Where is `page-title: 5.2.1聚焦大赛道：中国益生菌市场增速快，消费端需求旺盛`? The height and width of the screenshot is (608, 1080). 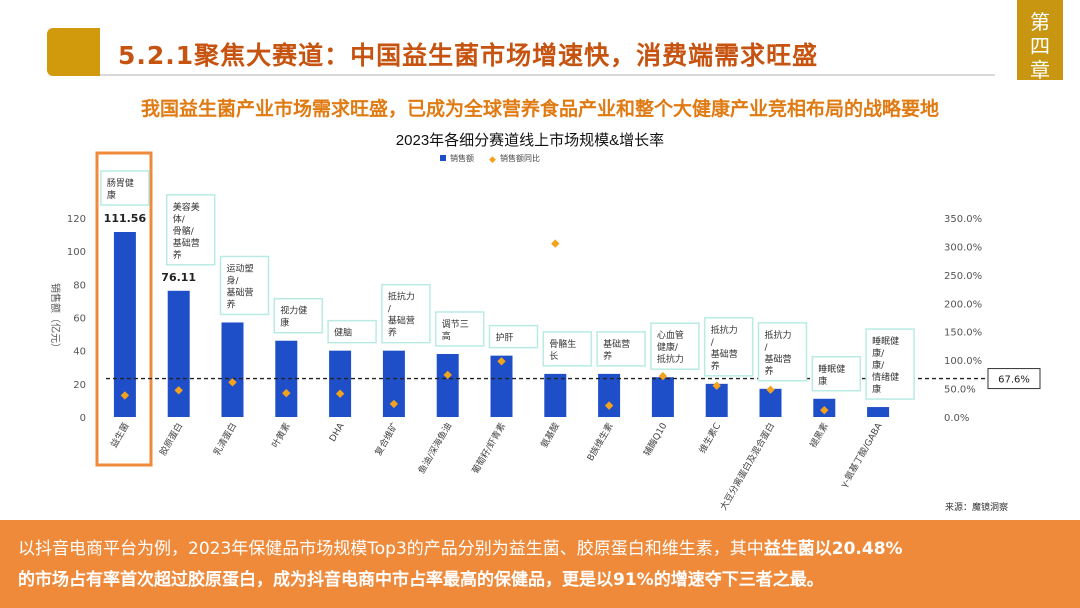 page-title: 5.2.1聚焦大赛道：中国益生菌市场增速快，消费端需求旺盛 is located at coordinates (468, 55).